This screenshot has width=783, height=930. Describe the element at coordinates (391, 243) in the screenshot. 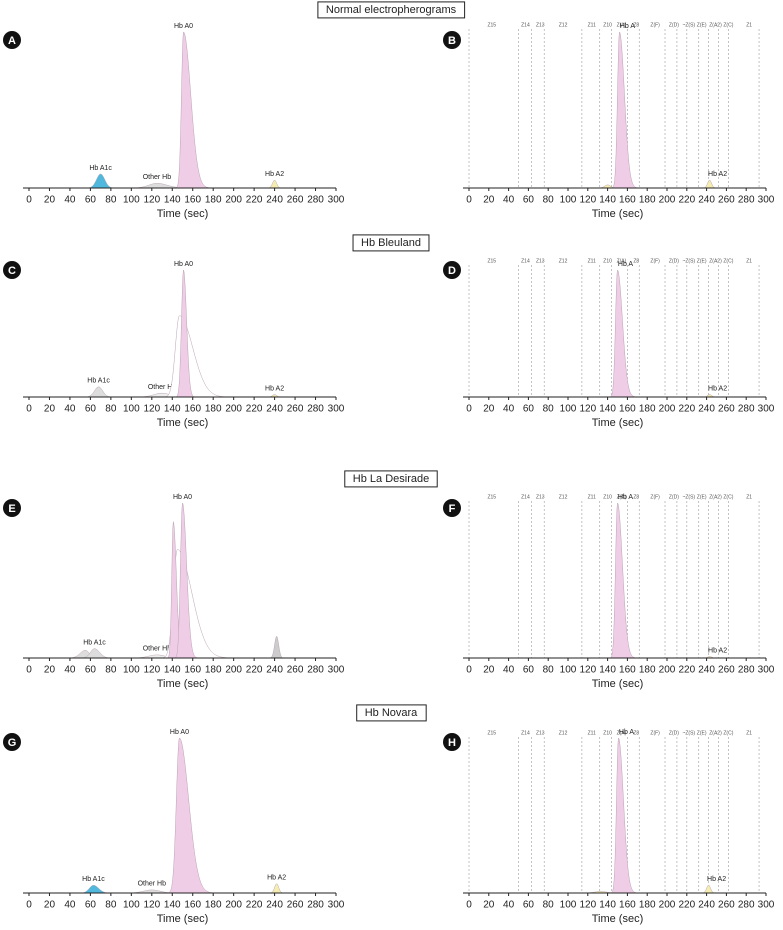

I see `row-title: Hb Bleuland` at that location.